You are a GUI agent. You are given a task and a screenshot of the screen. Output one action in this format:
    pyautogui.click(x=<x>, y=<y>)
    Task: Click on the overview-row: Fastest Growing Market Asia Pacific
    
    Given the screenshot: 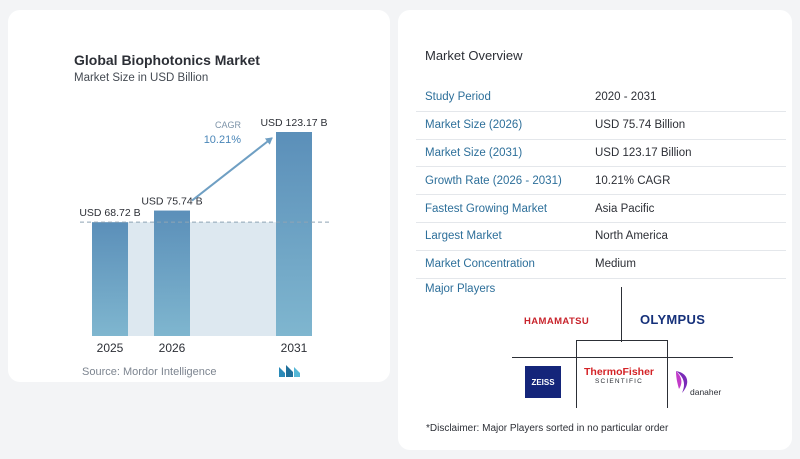 What is the action you would take?
    pyautogui.click(x=601, y=209)
    